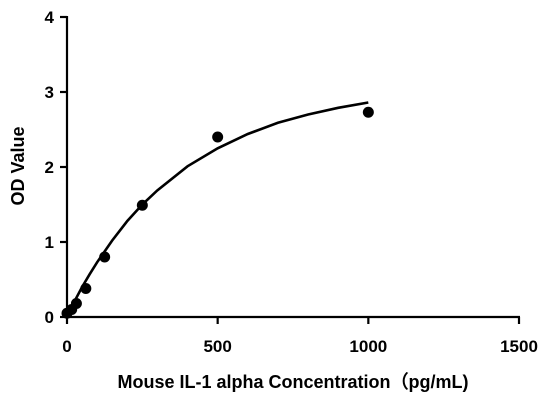 Image resolution: width=547 pixels, height=397 pixels. I want to click on y-tick-label: 3, so click(49, 92).